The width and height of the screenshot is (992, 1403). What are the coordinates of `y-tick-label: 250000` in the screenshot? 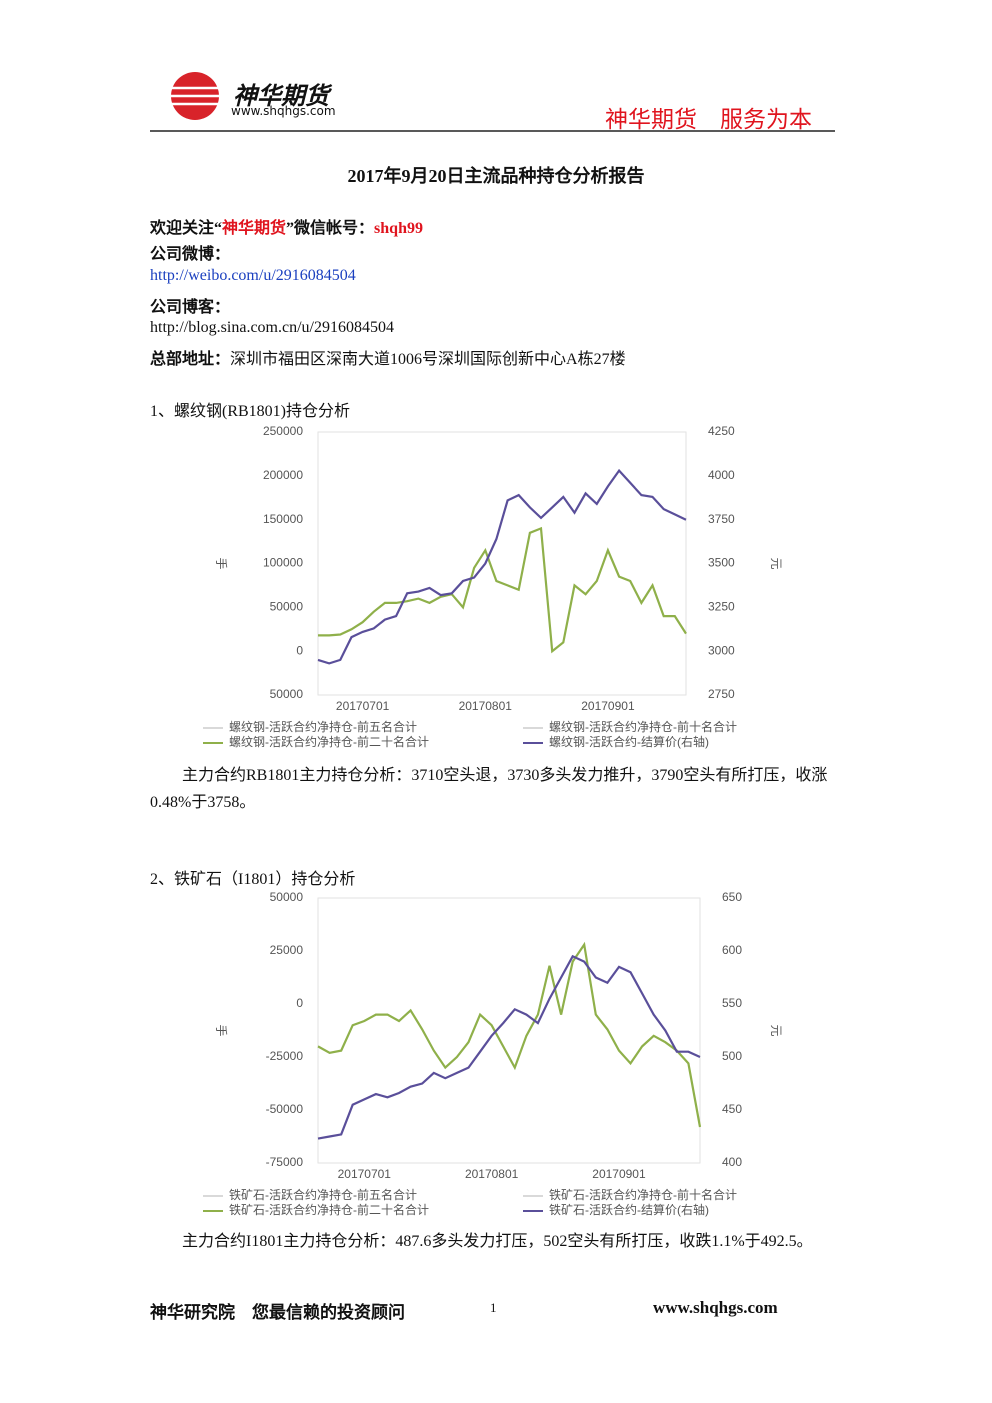 It's located at (283, 431).